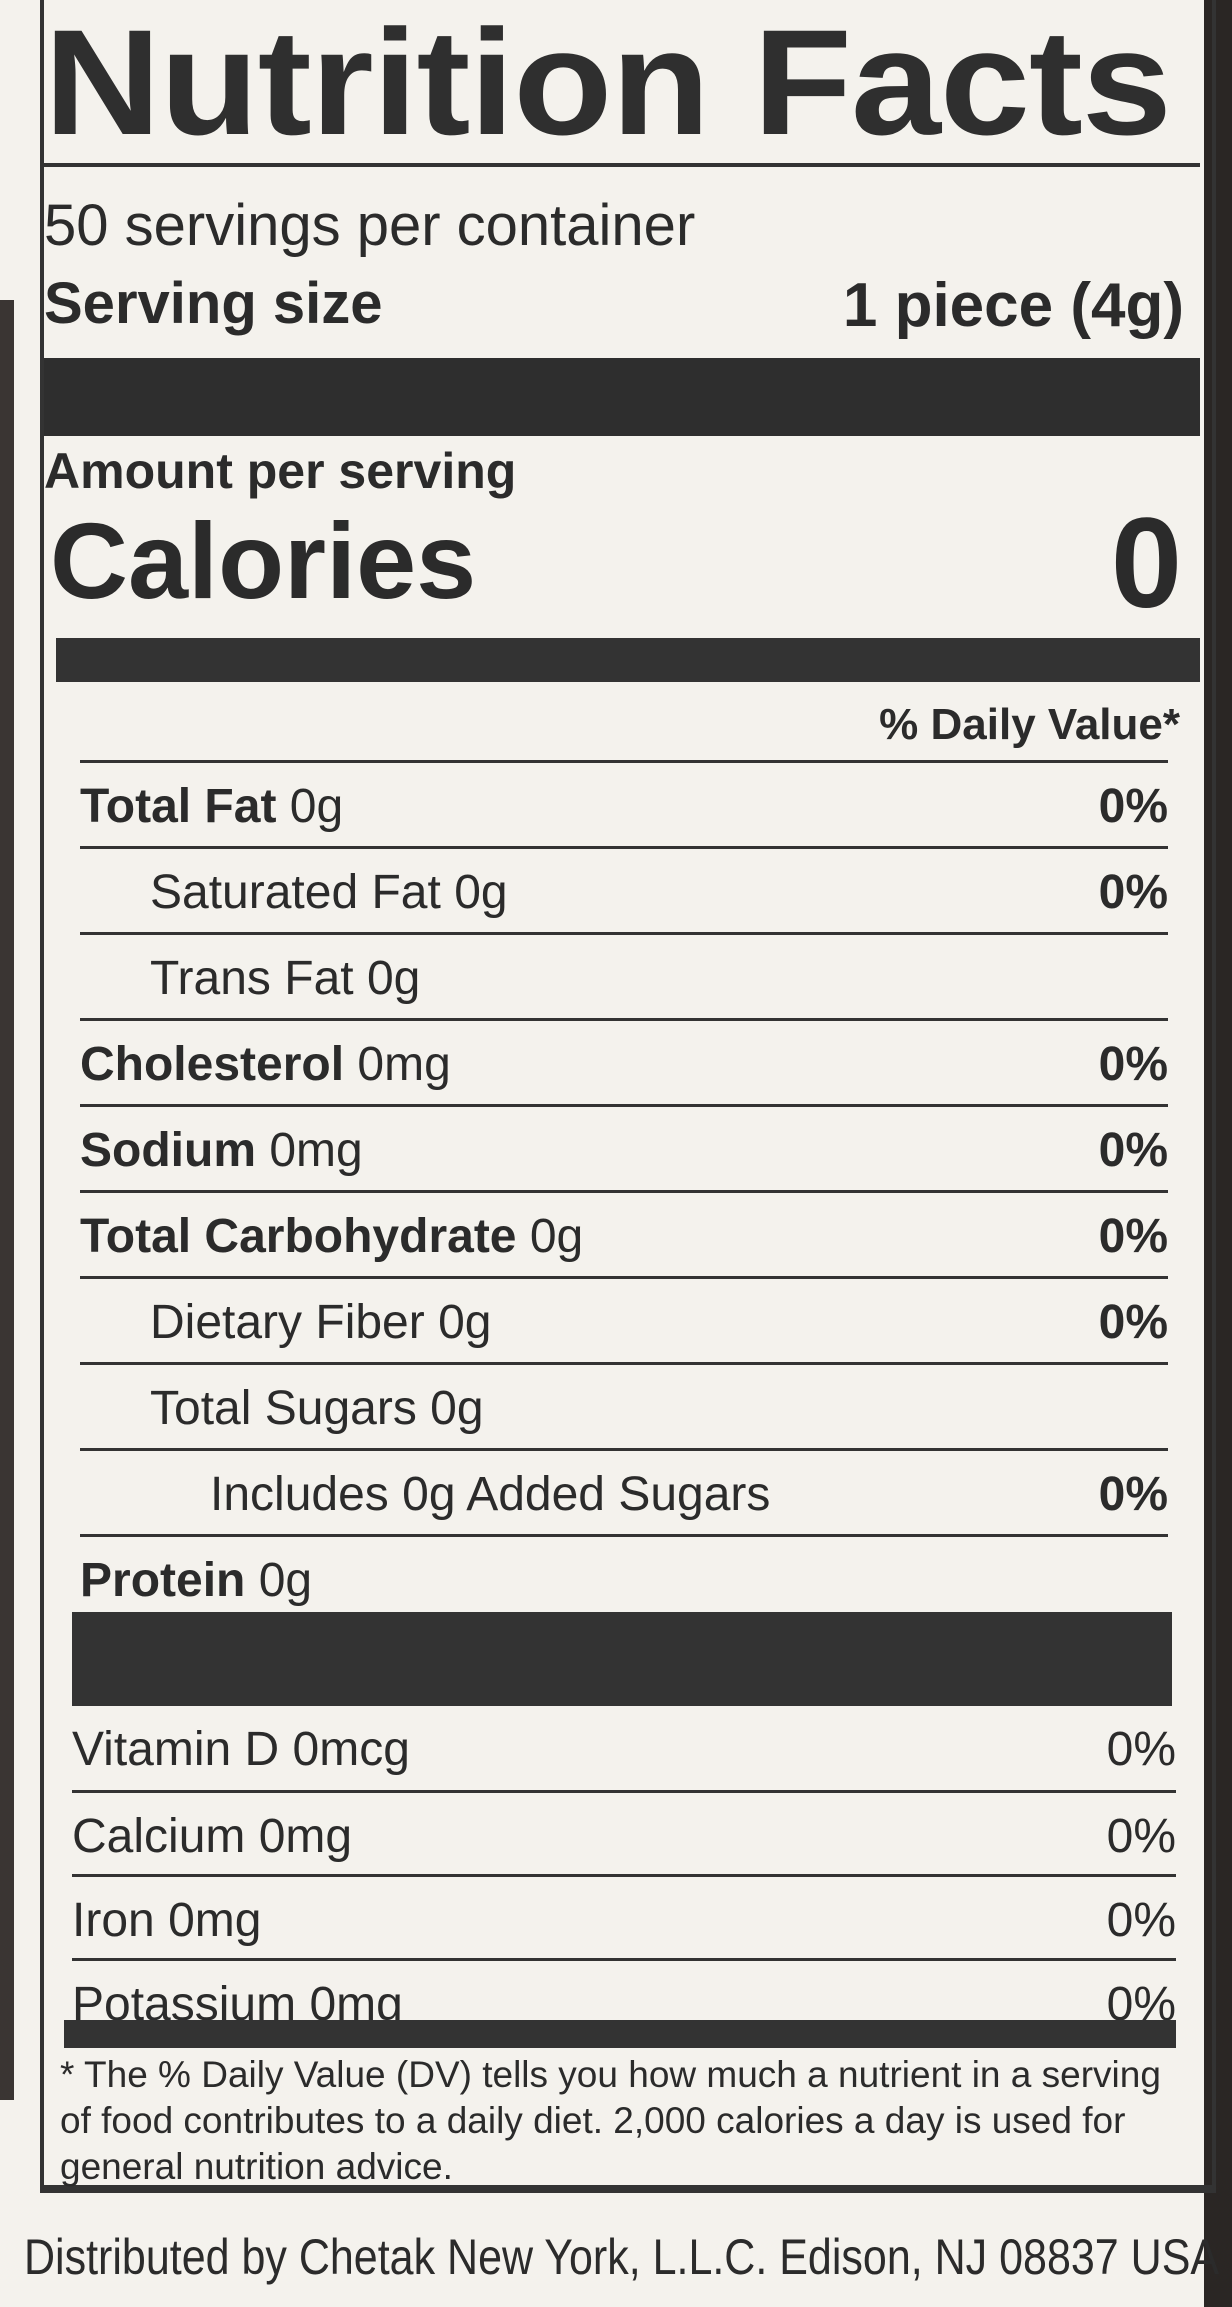  I want to click on nutrient-row: Dietary Fiber 0g 0%, so click(624, 1320).